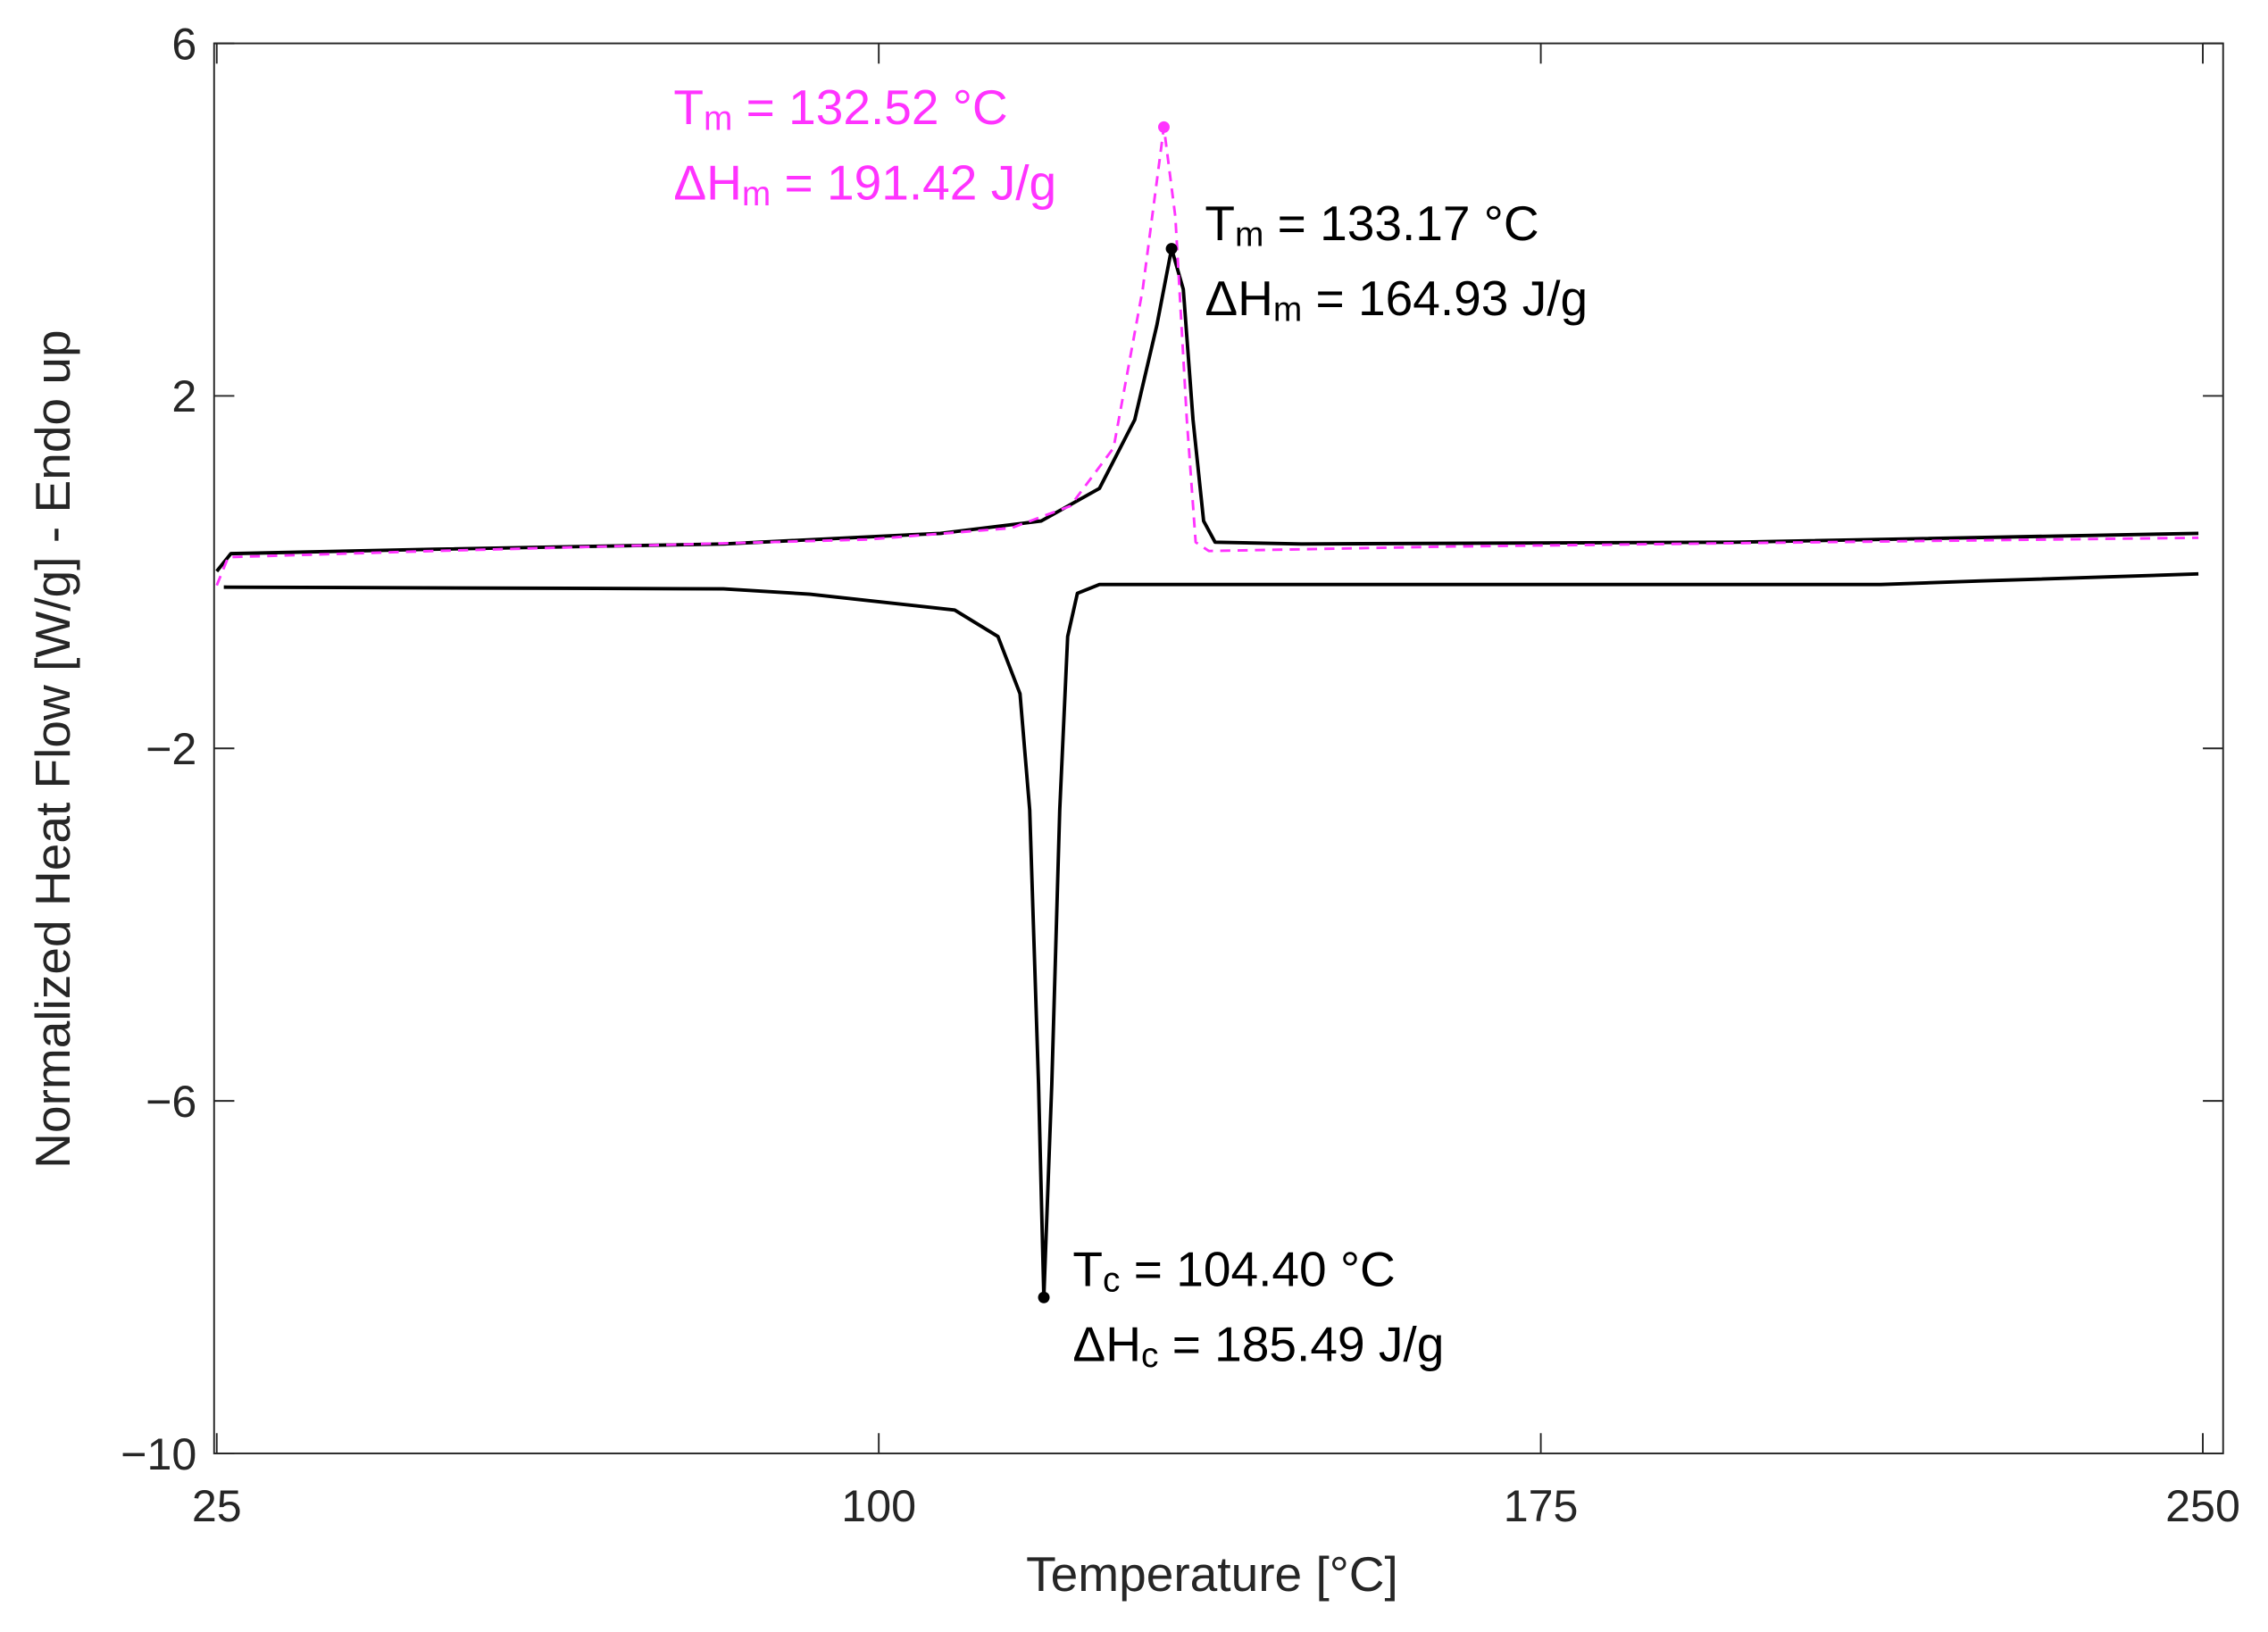 Image resolution: width=2268 pixels, height=1632 pixels. I want to click on annotation: Tm = 132.52 °C, so click(840, 108).